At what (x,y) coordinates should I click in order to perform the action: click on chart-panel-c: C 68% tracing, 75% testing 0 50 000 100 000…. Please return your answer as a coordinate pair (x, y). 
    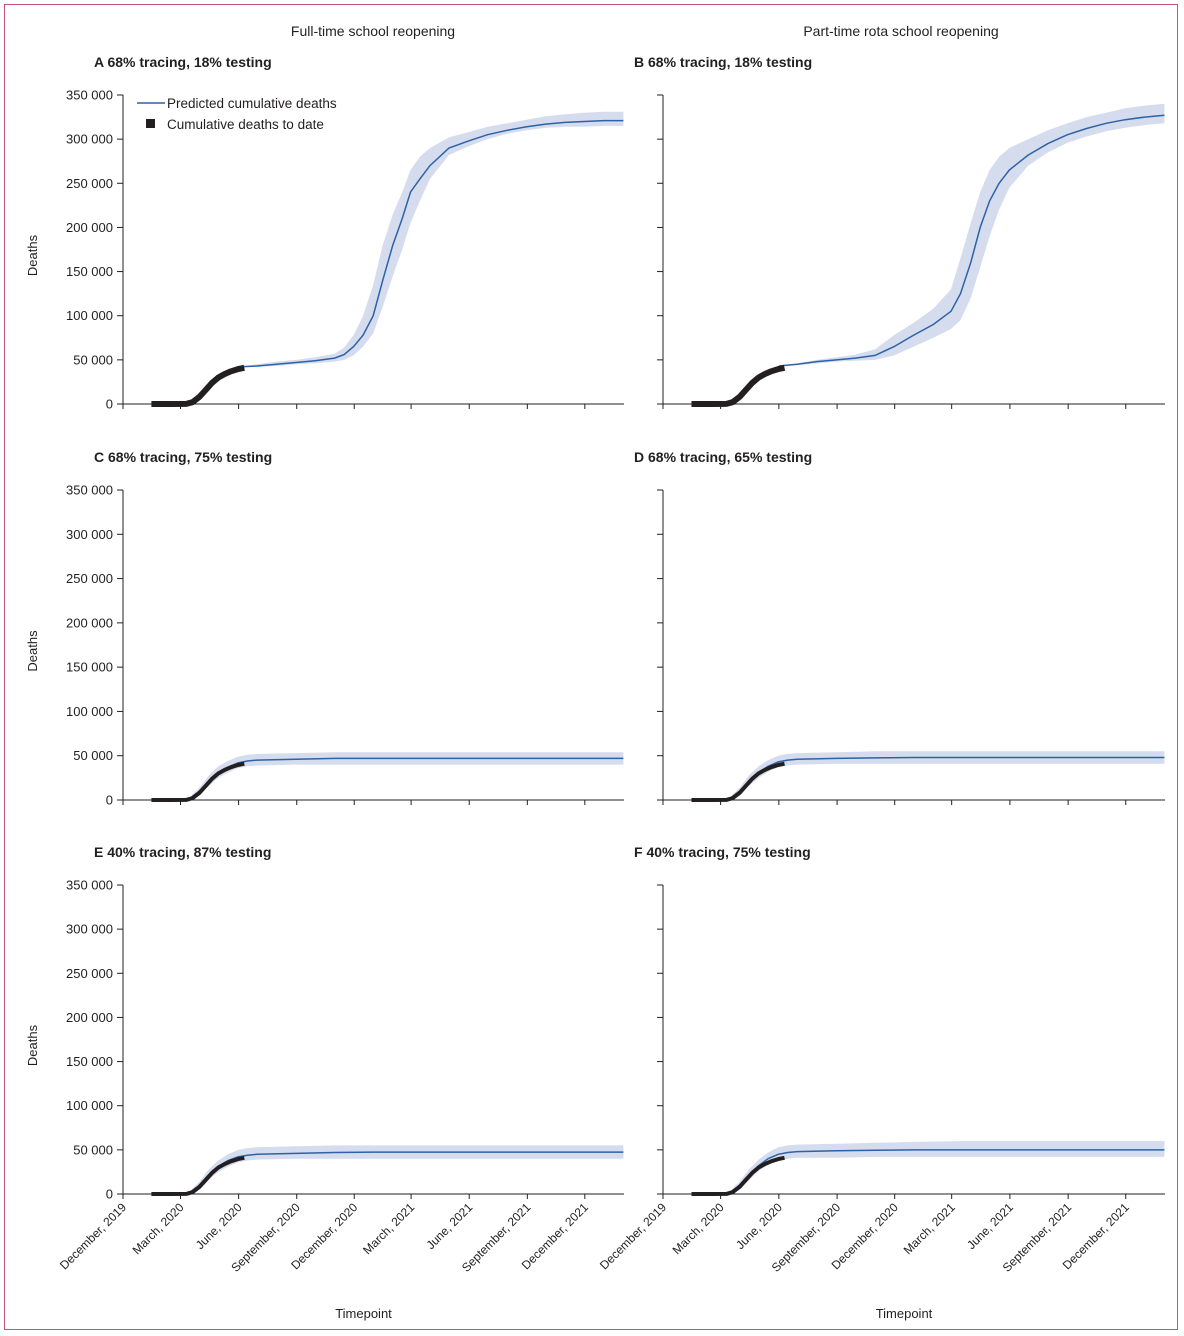
    Looking at the image, I should click on (324, 628).